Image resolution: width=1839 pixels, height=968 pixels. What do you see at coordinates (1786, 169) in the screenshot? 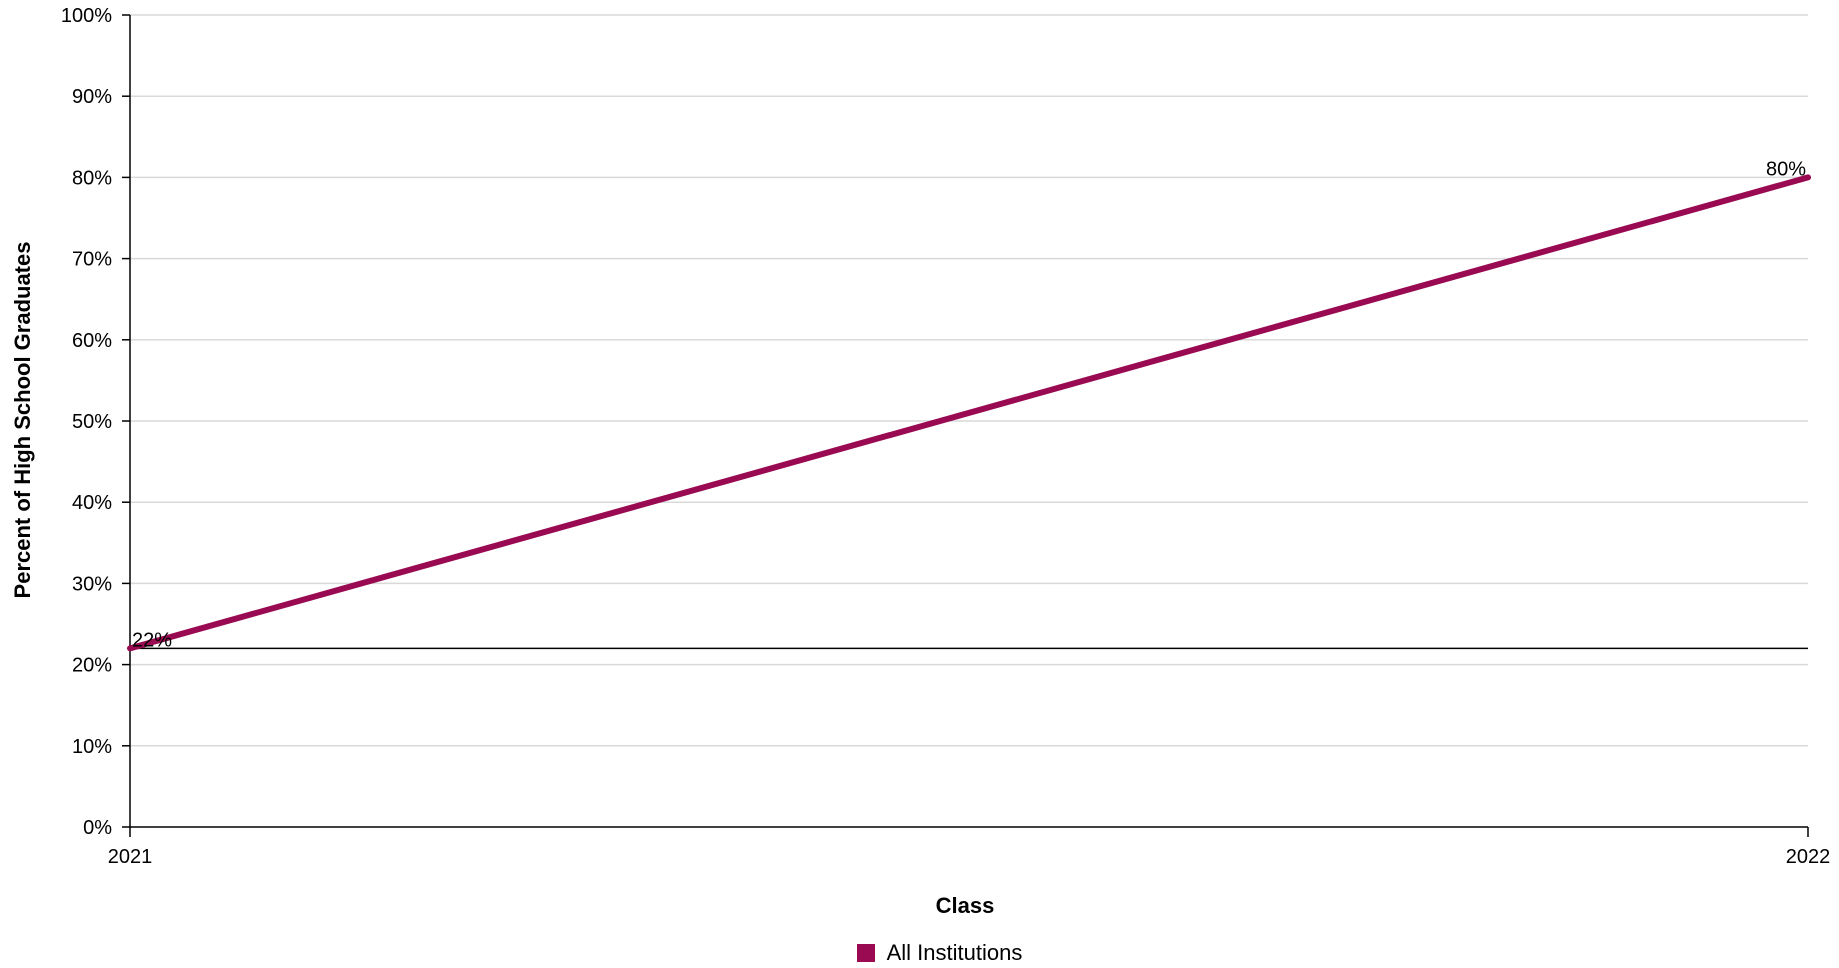
I see `data-label: 80%` at bounding box center [1786, 169].